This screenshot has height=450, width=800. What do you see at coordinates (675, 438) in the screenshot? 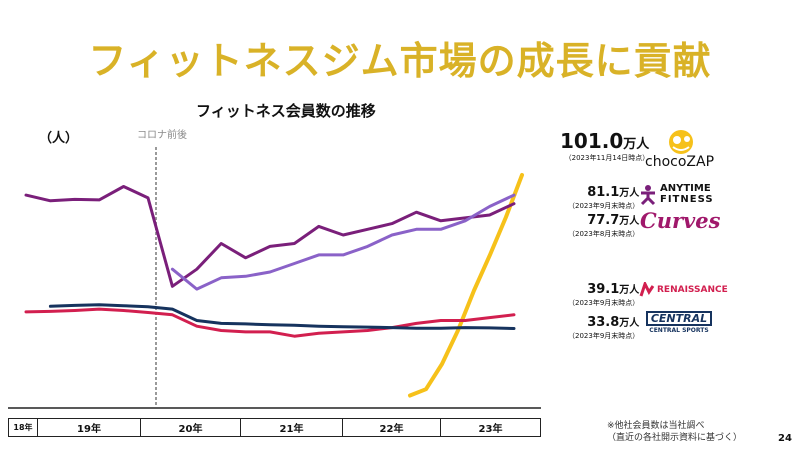
I see `footnote-line2: （直近の各社開示資料に基づく）` at bounding box center [675, 438].